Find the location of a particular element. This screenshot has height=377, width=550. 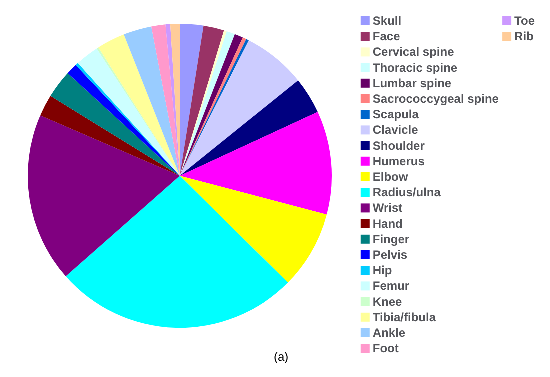

legend-label: Femur is located at coordinates (391, 286).